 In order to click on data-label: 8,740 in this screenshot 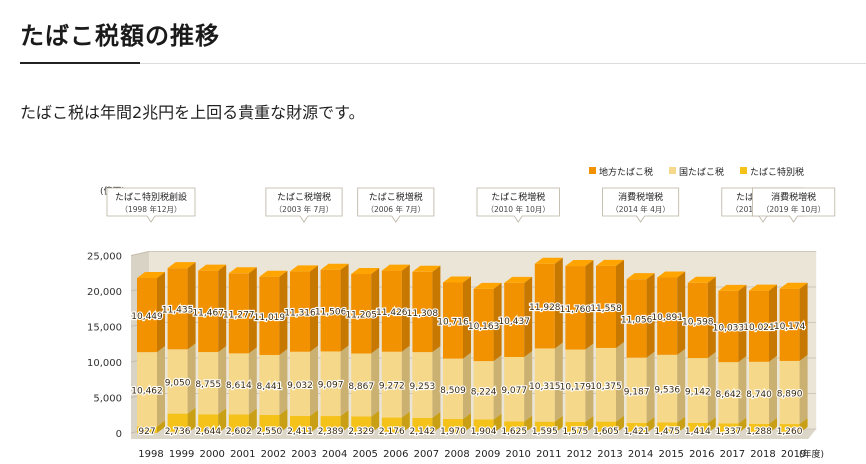, I will do `click(759, 395)`.